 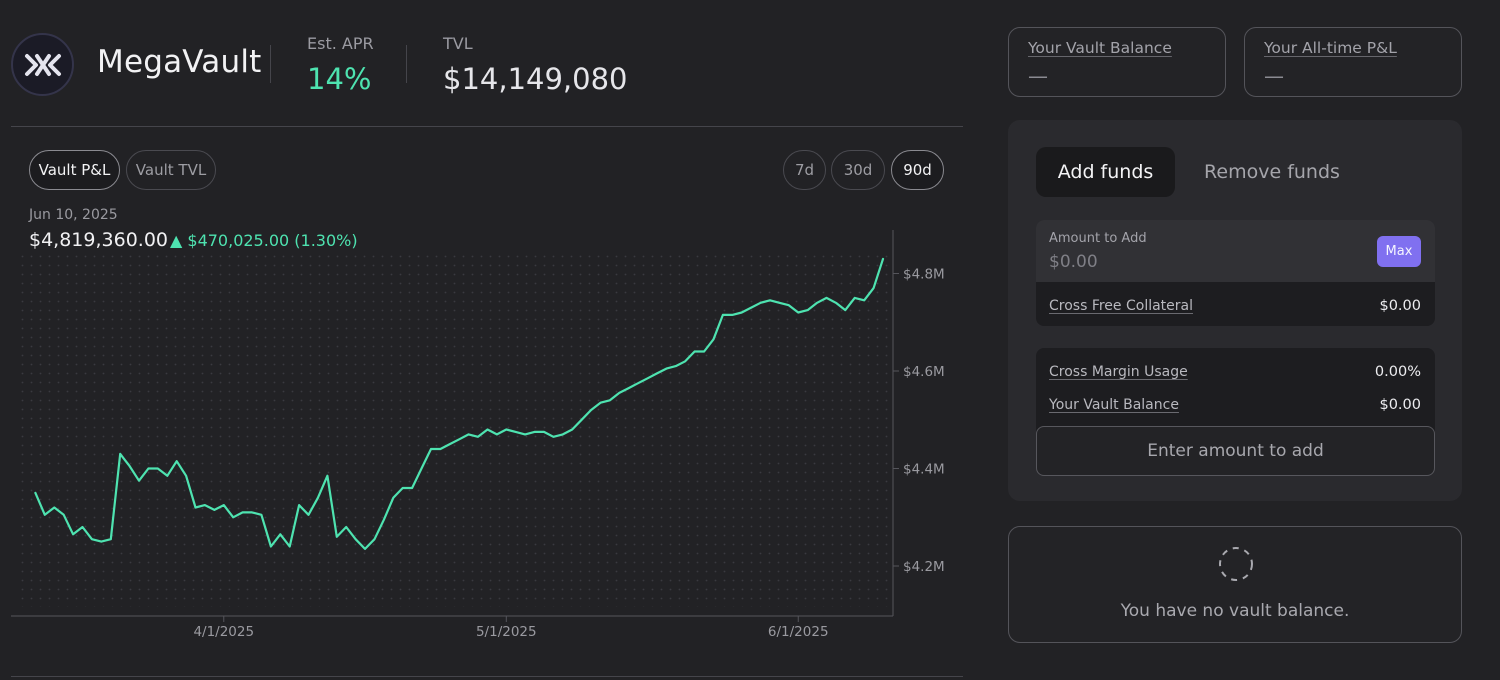 What do you see at coordinates (1400, 306) in the screenshot?
I see `cross-free-collateral-value: $0.00` at bounding box center [1400, 306].